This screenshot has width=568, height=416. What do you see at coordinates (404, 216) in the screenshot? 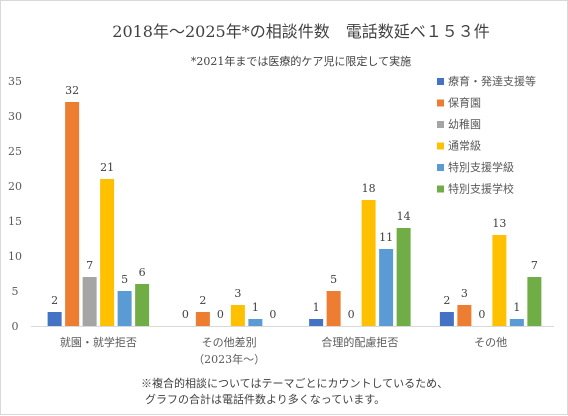
I see `bar-value-label: 14` at bounding box center [404, 216].